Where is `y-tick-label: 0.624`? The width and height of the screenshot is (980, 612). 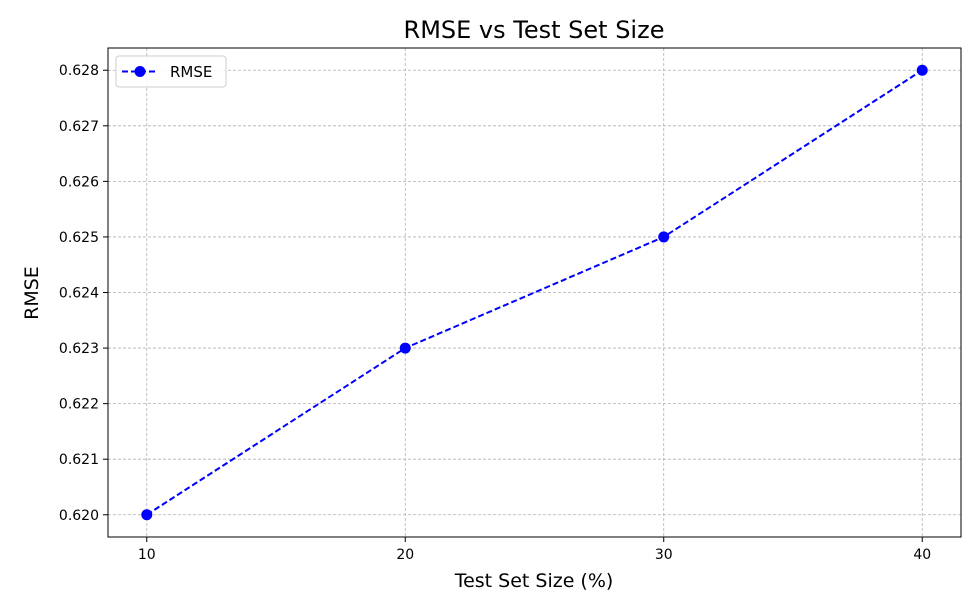 y-tick-label: 0.624 is located at coordinates (79, 294).